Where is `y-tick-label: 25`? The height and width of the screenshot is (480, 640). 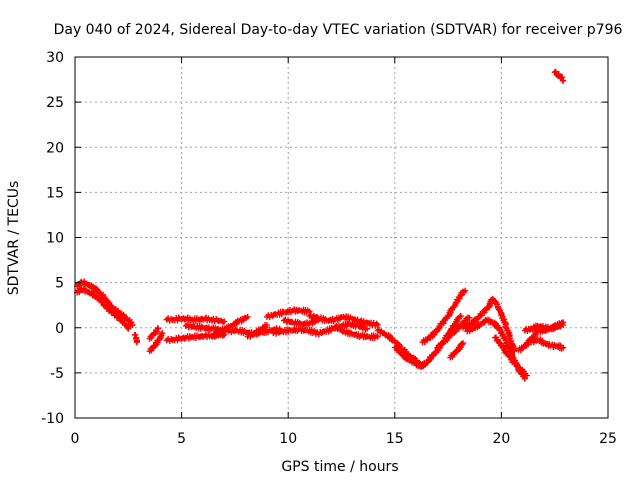 y-tick-label: 25 is located at coordinates (55, 103).